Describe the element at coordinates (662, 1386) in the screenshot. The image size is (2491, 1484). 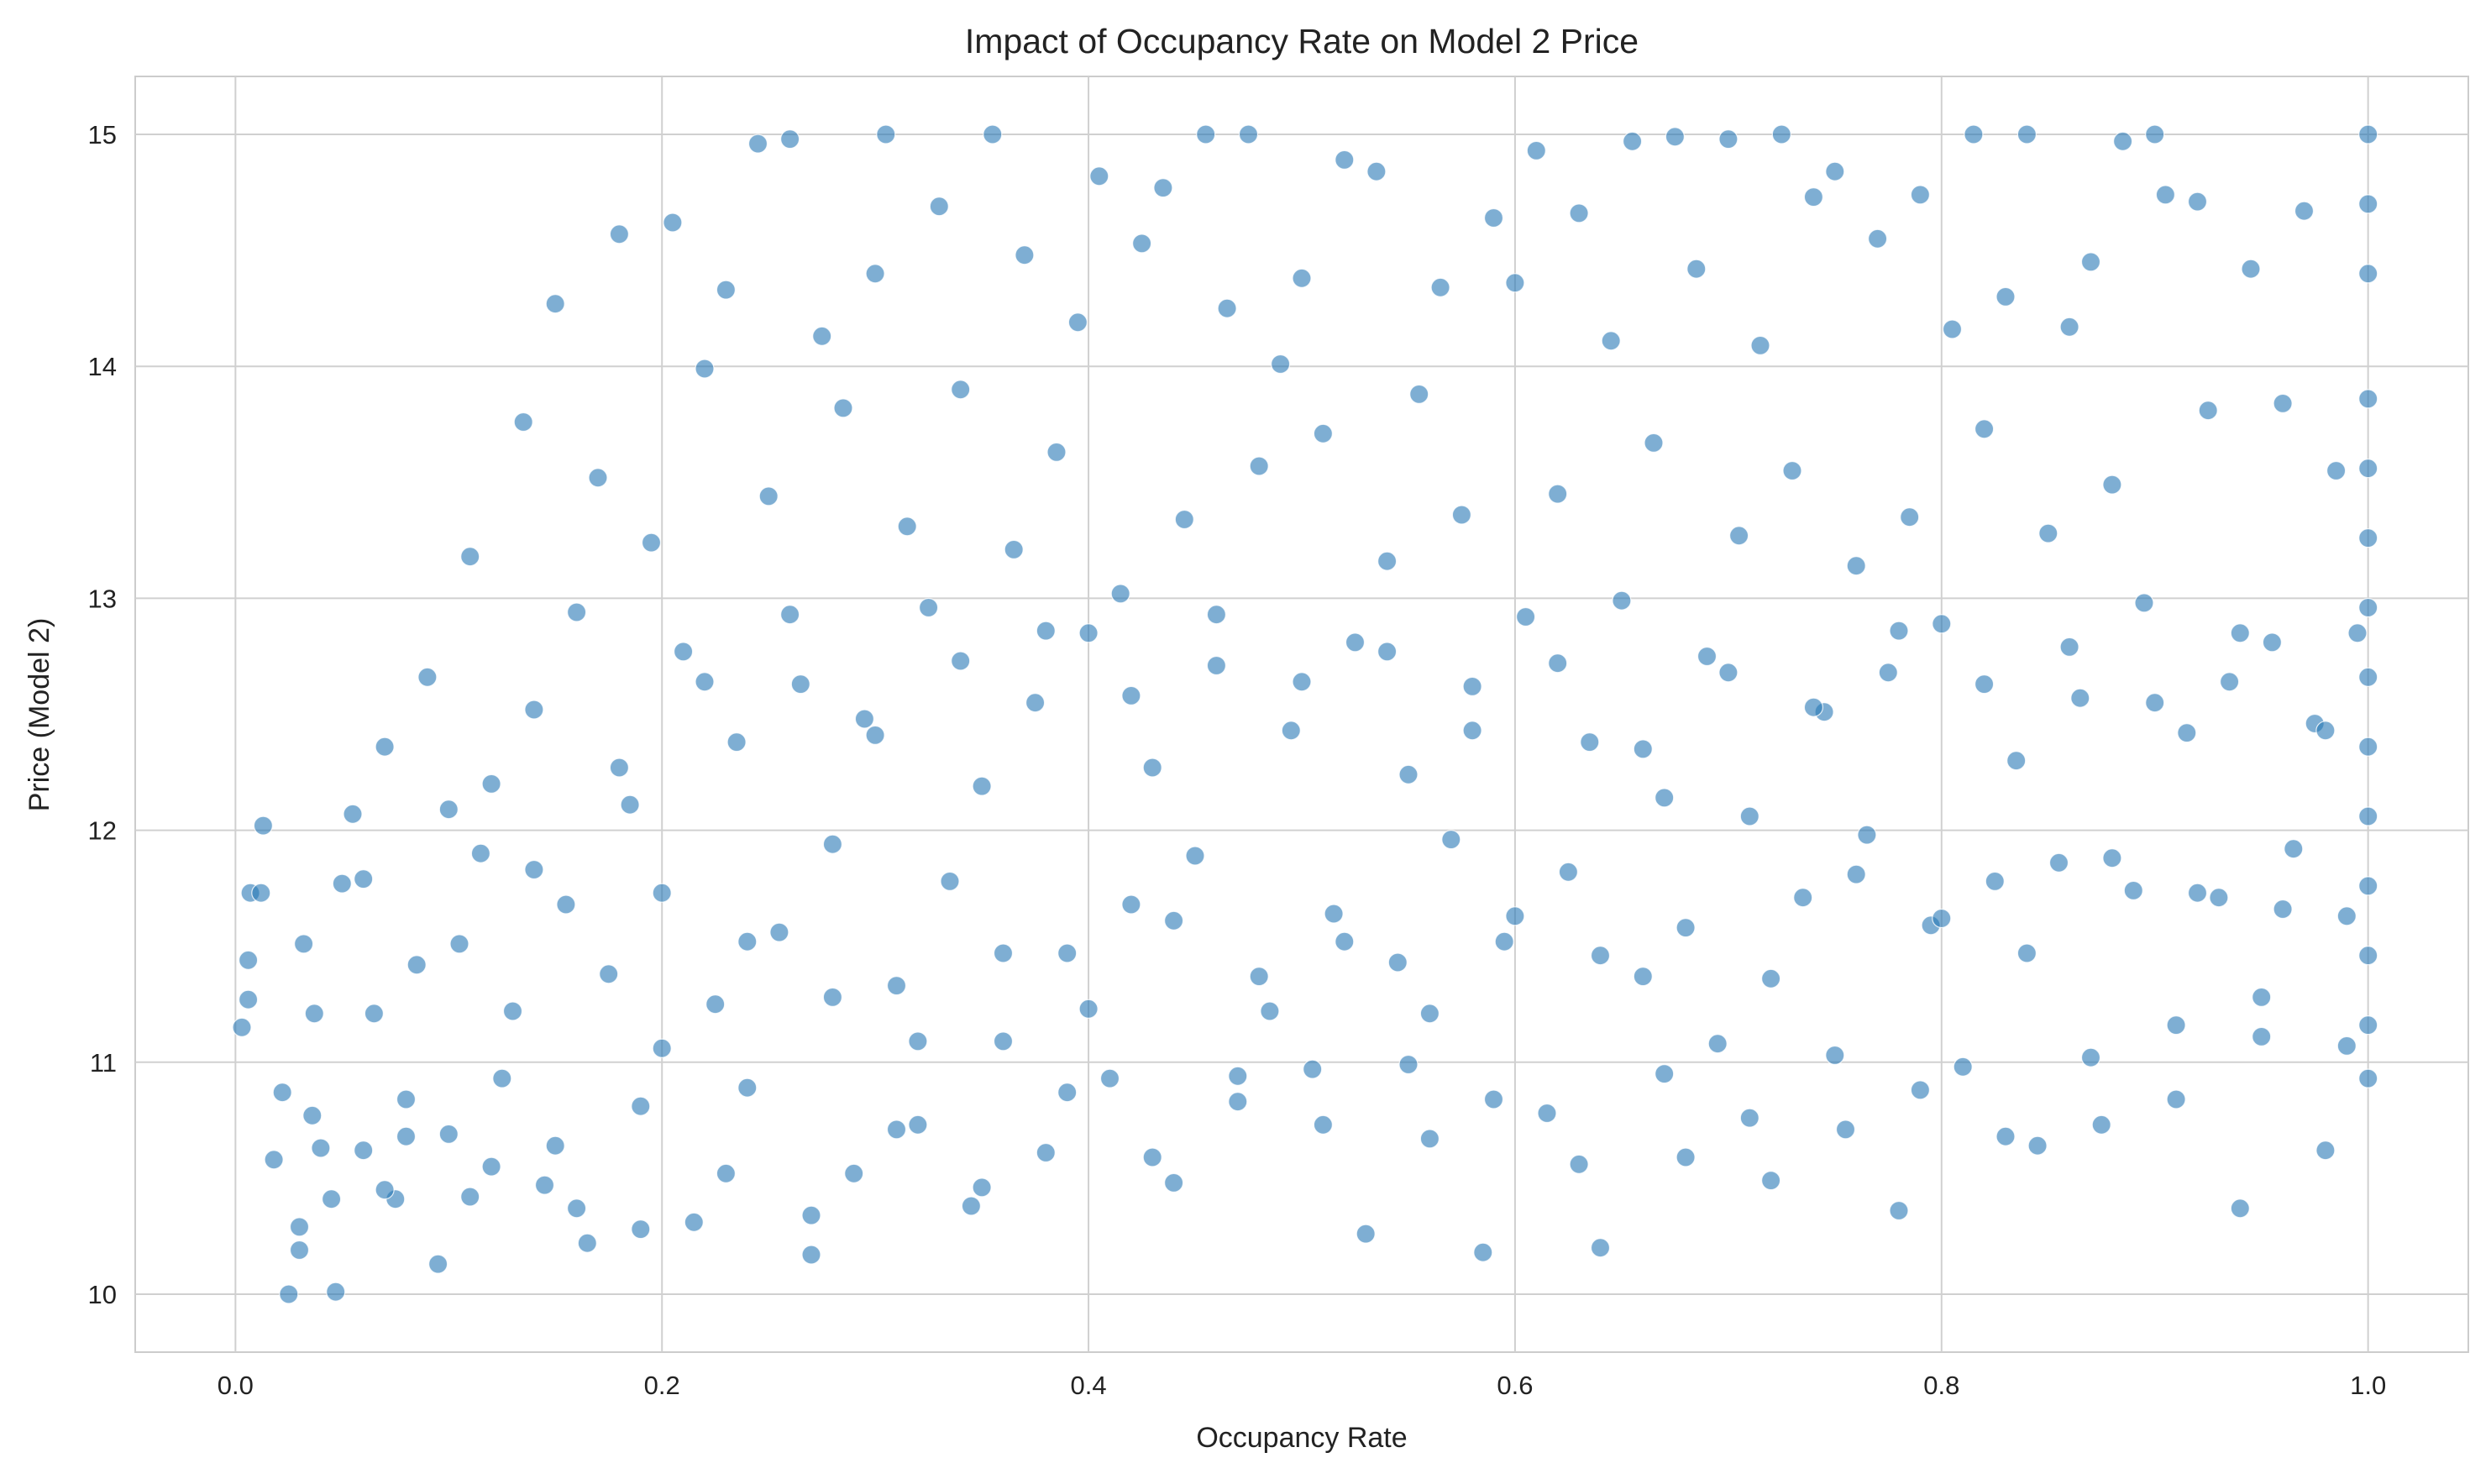
I see `x-tick-label: 0.2` at that location.